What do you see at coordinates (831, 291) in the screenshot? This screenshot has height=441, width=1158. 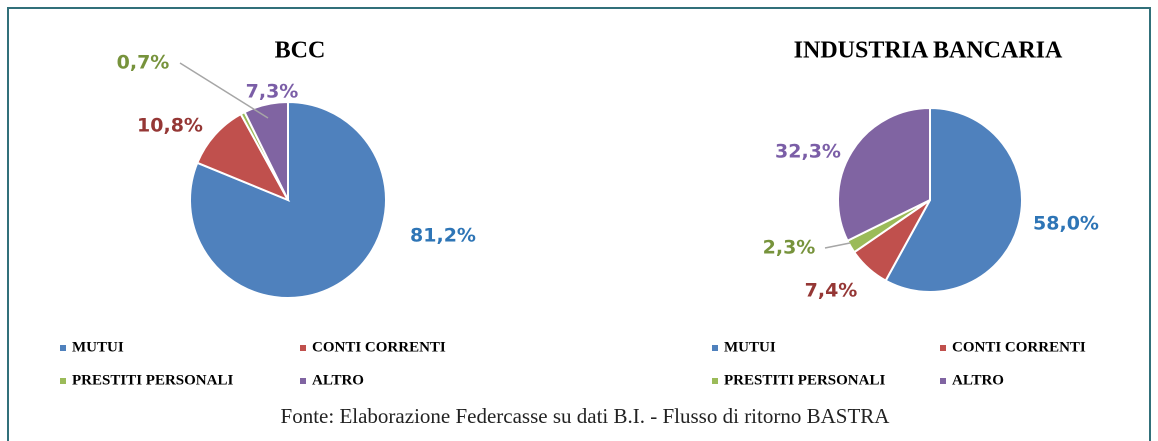 I see `data-label: 7,4%` at bounding box center [831, 291].